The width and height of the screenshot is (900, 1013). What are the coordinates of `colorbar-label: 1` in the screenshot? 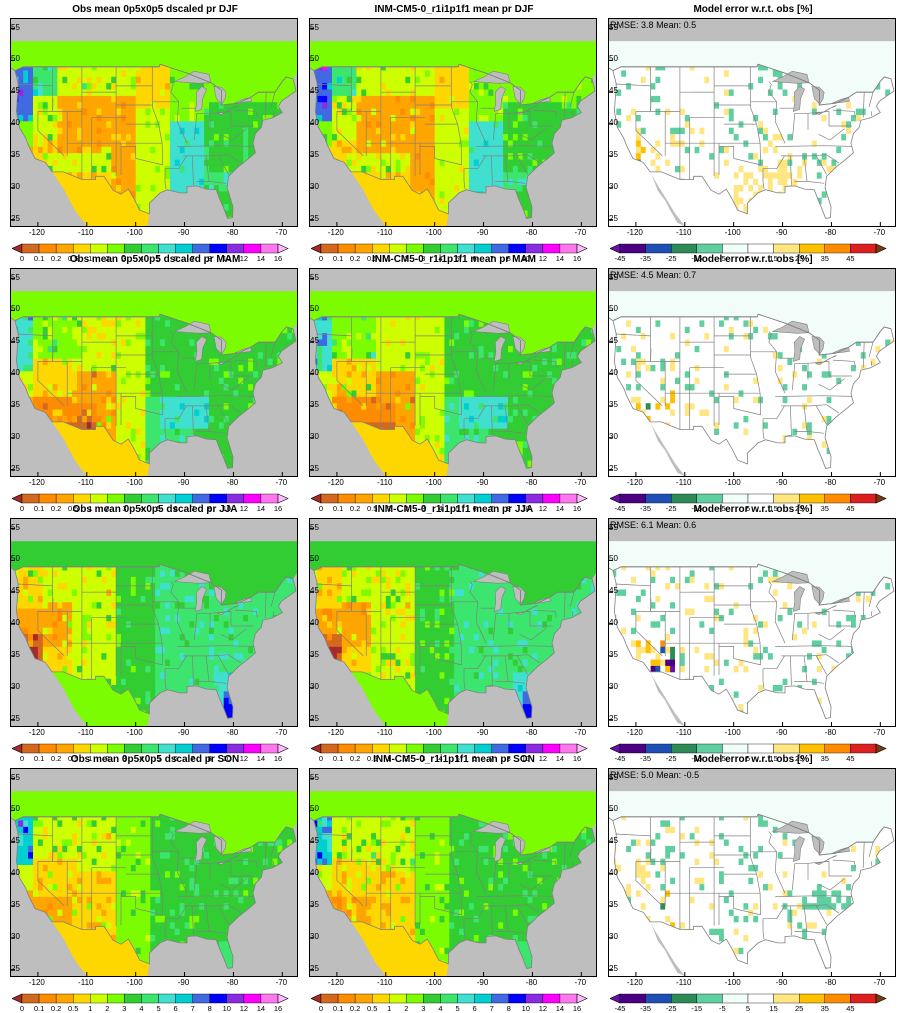 It's located at (389, 1008).